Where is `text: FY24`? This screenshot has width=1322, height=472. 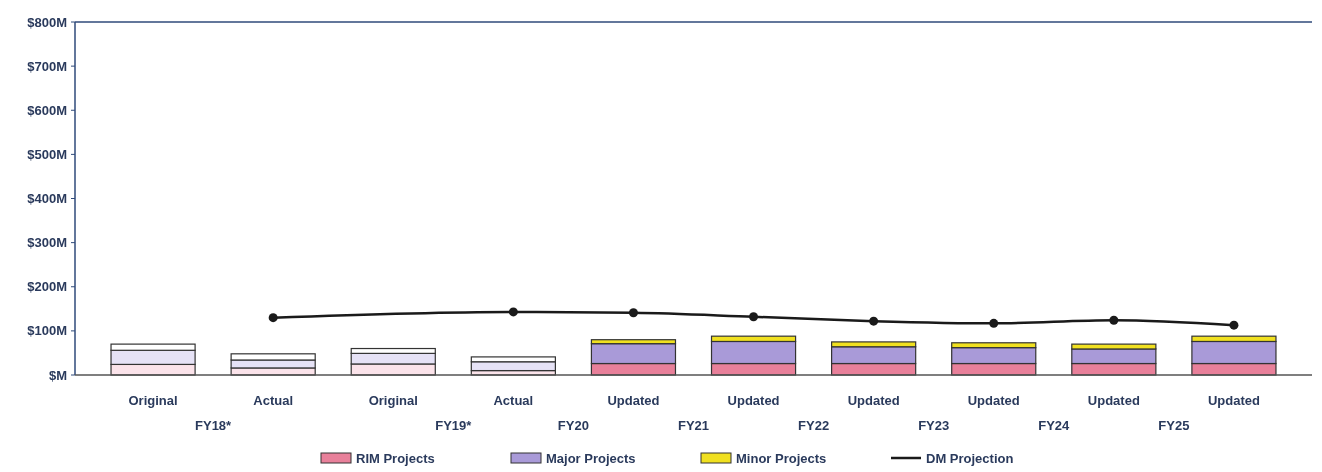 text: FY24 is located at coordinates (1054, 425).